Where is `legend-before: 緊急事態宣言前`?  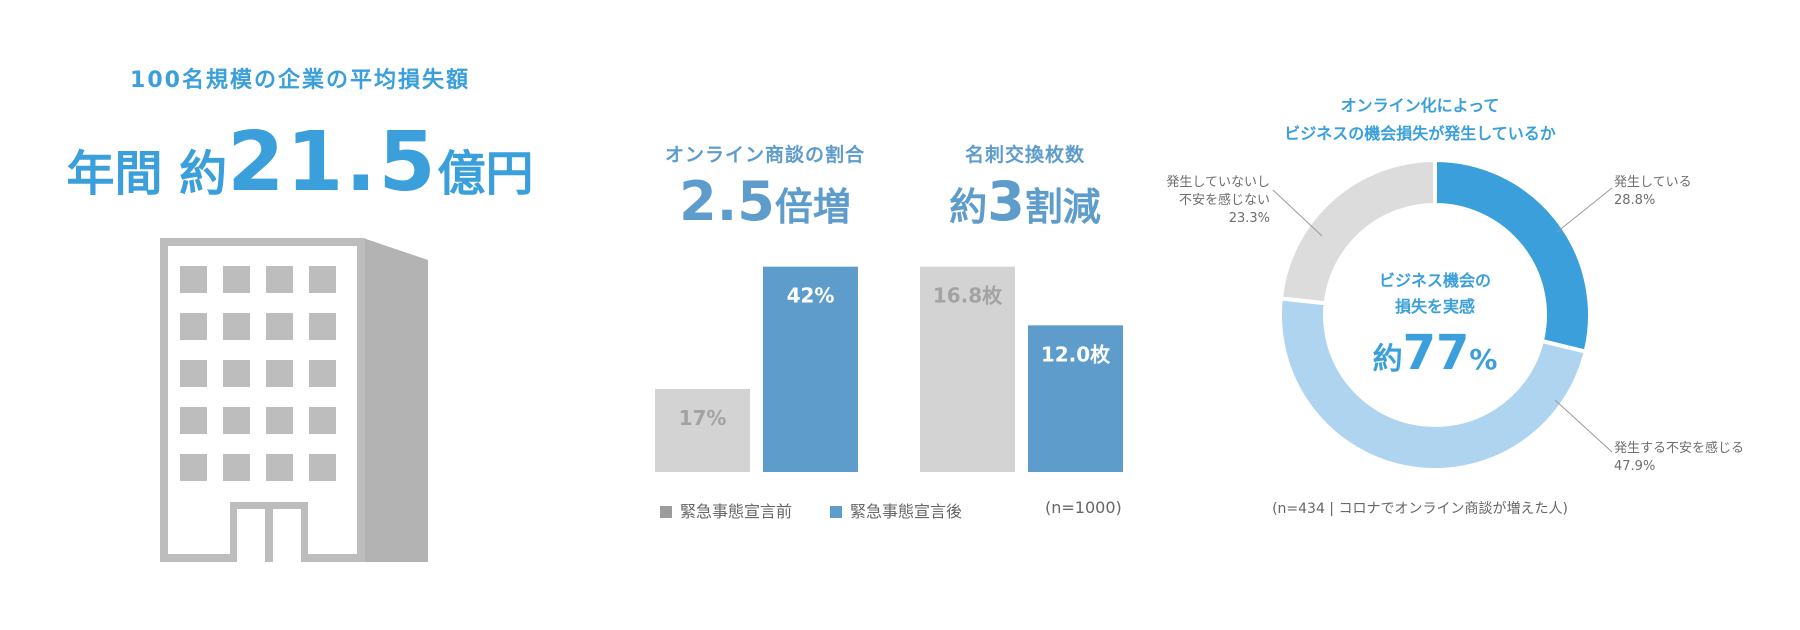
legend-before: 緊急事態宣言前 is located at coordinates (726, 510).